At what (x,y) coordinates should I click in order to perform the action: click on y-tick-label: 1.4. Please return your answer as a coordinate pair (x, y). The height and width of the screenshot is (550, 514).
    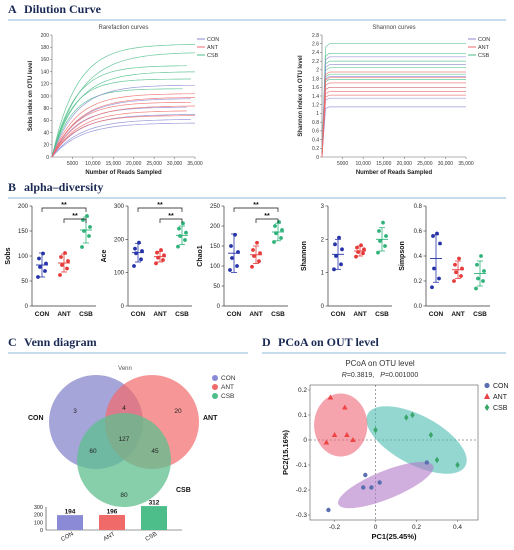
    Looking at the image, I should click on (315, 97).